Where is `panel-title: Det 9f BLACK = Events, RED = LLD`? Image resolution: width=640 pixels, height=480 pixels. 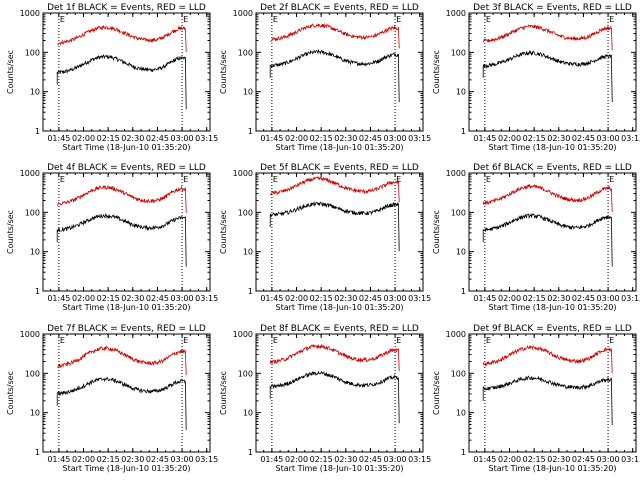 panel-title: Det 9f BLACK = Events, RED = LLD is located at coordinates (552, 329).